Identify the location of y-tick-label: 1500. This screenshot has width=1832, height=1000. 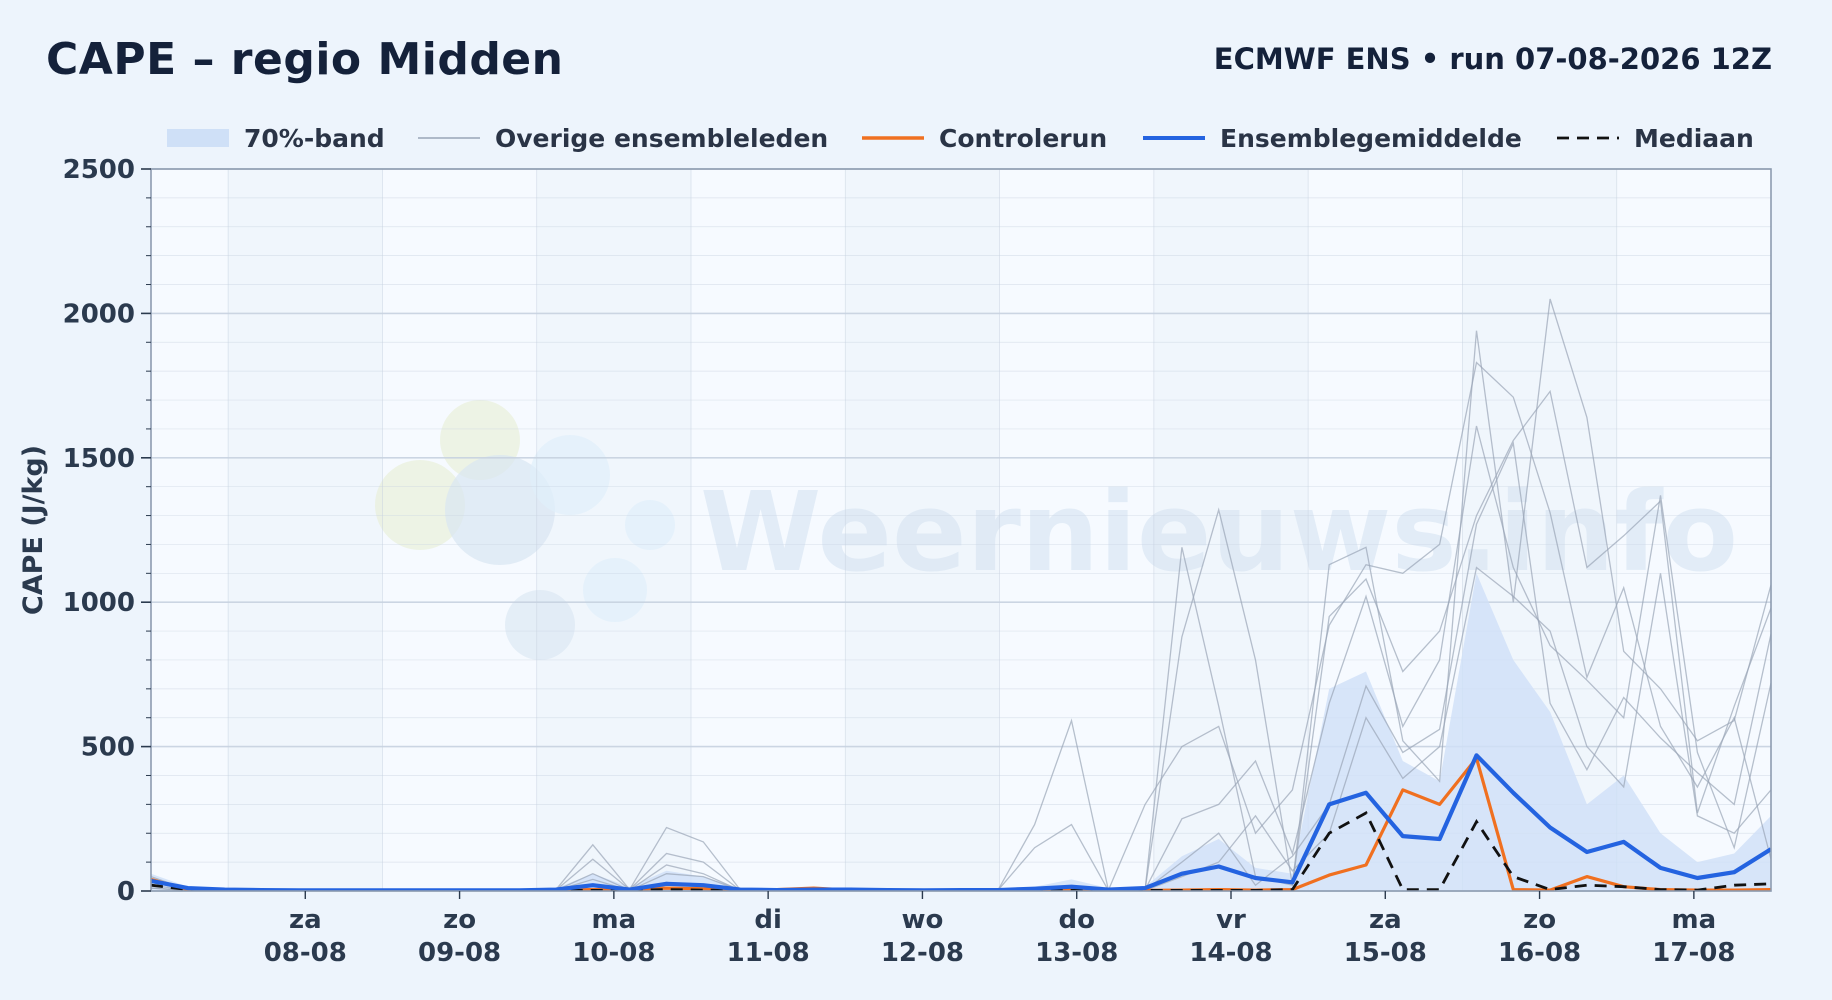
(99, 459).